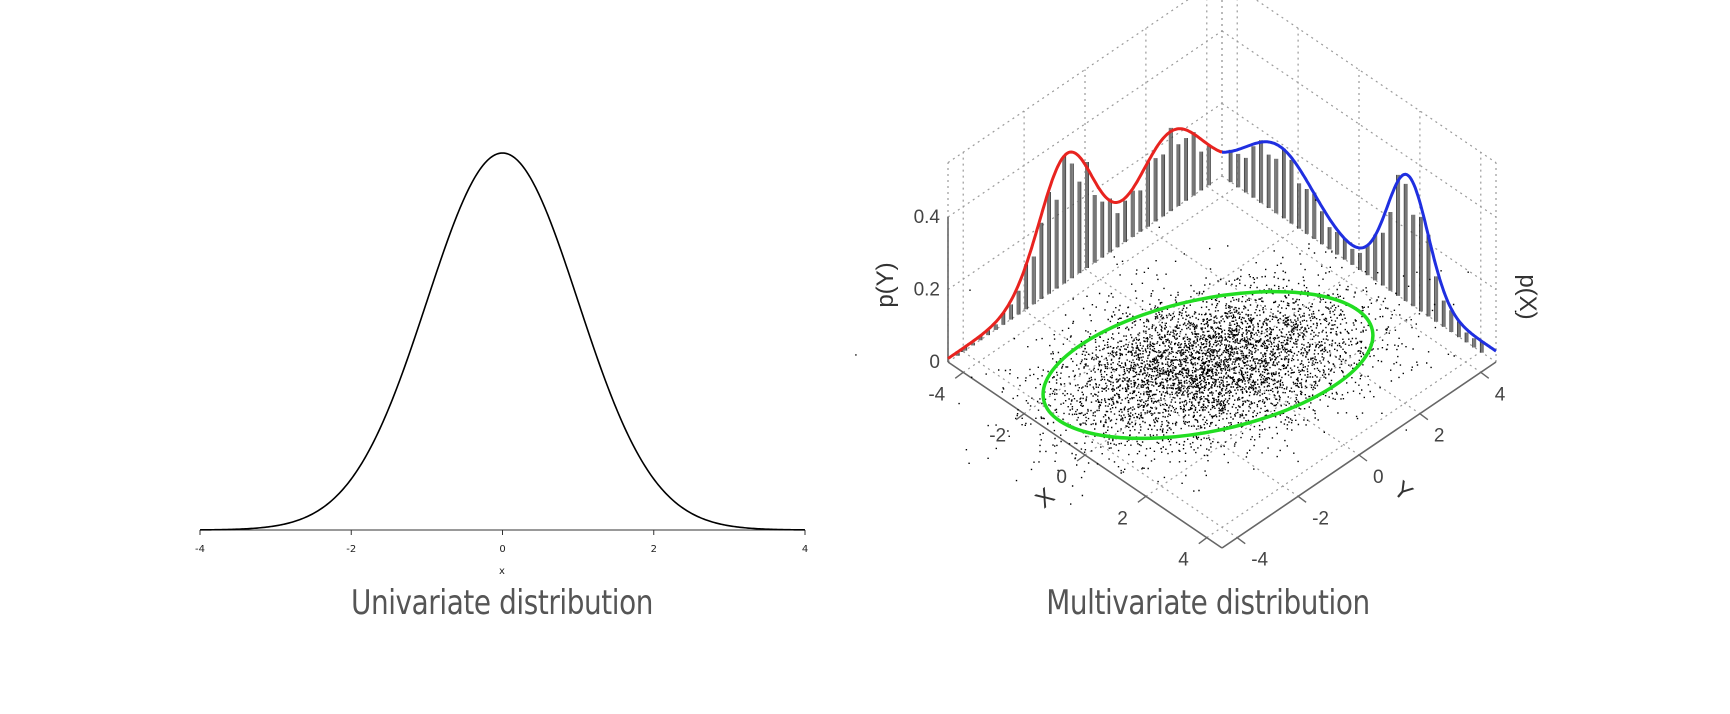 Image resolution: width=1730 pixels, height=714 pixels. I want to click on marginal-histogram-bars, so click(1219, 241).